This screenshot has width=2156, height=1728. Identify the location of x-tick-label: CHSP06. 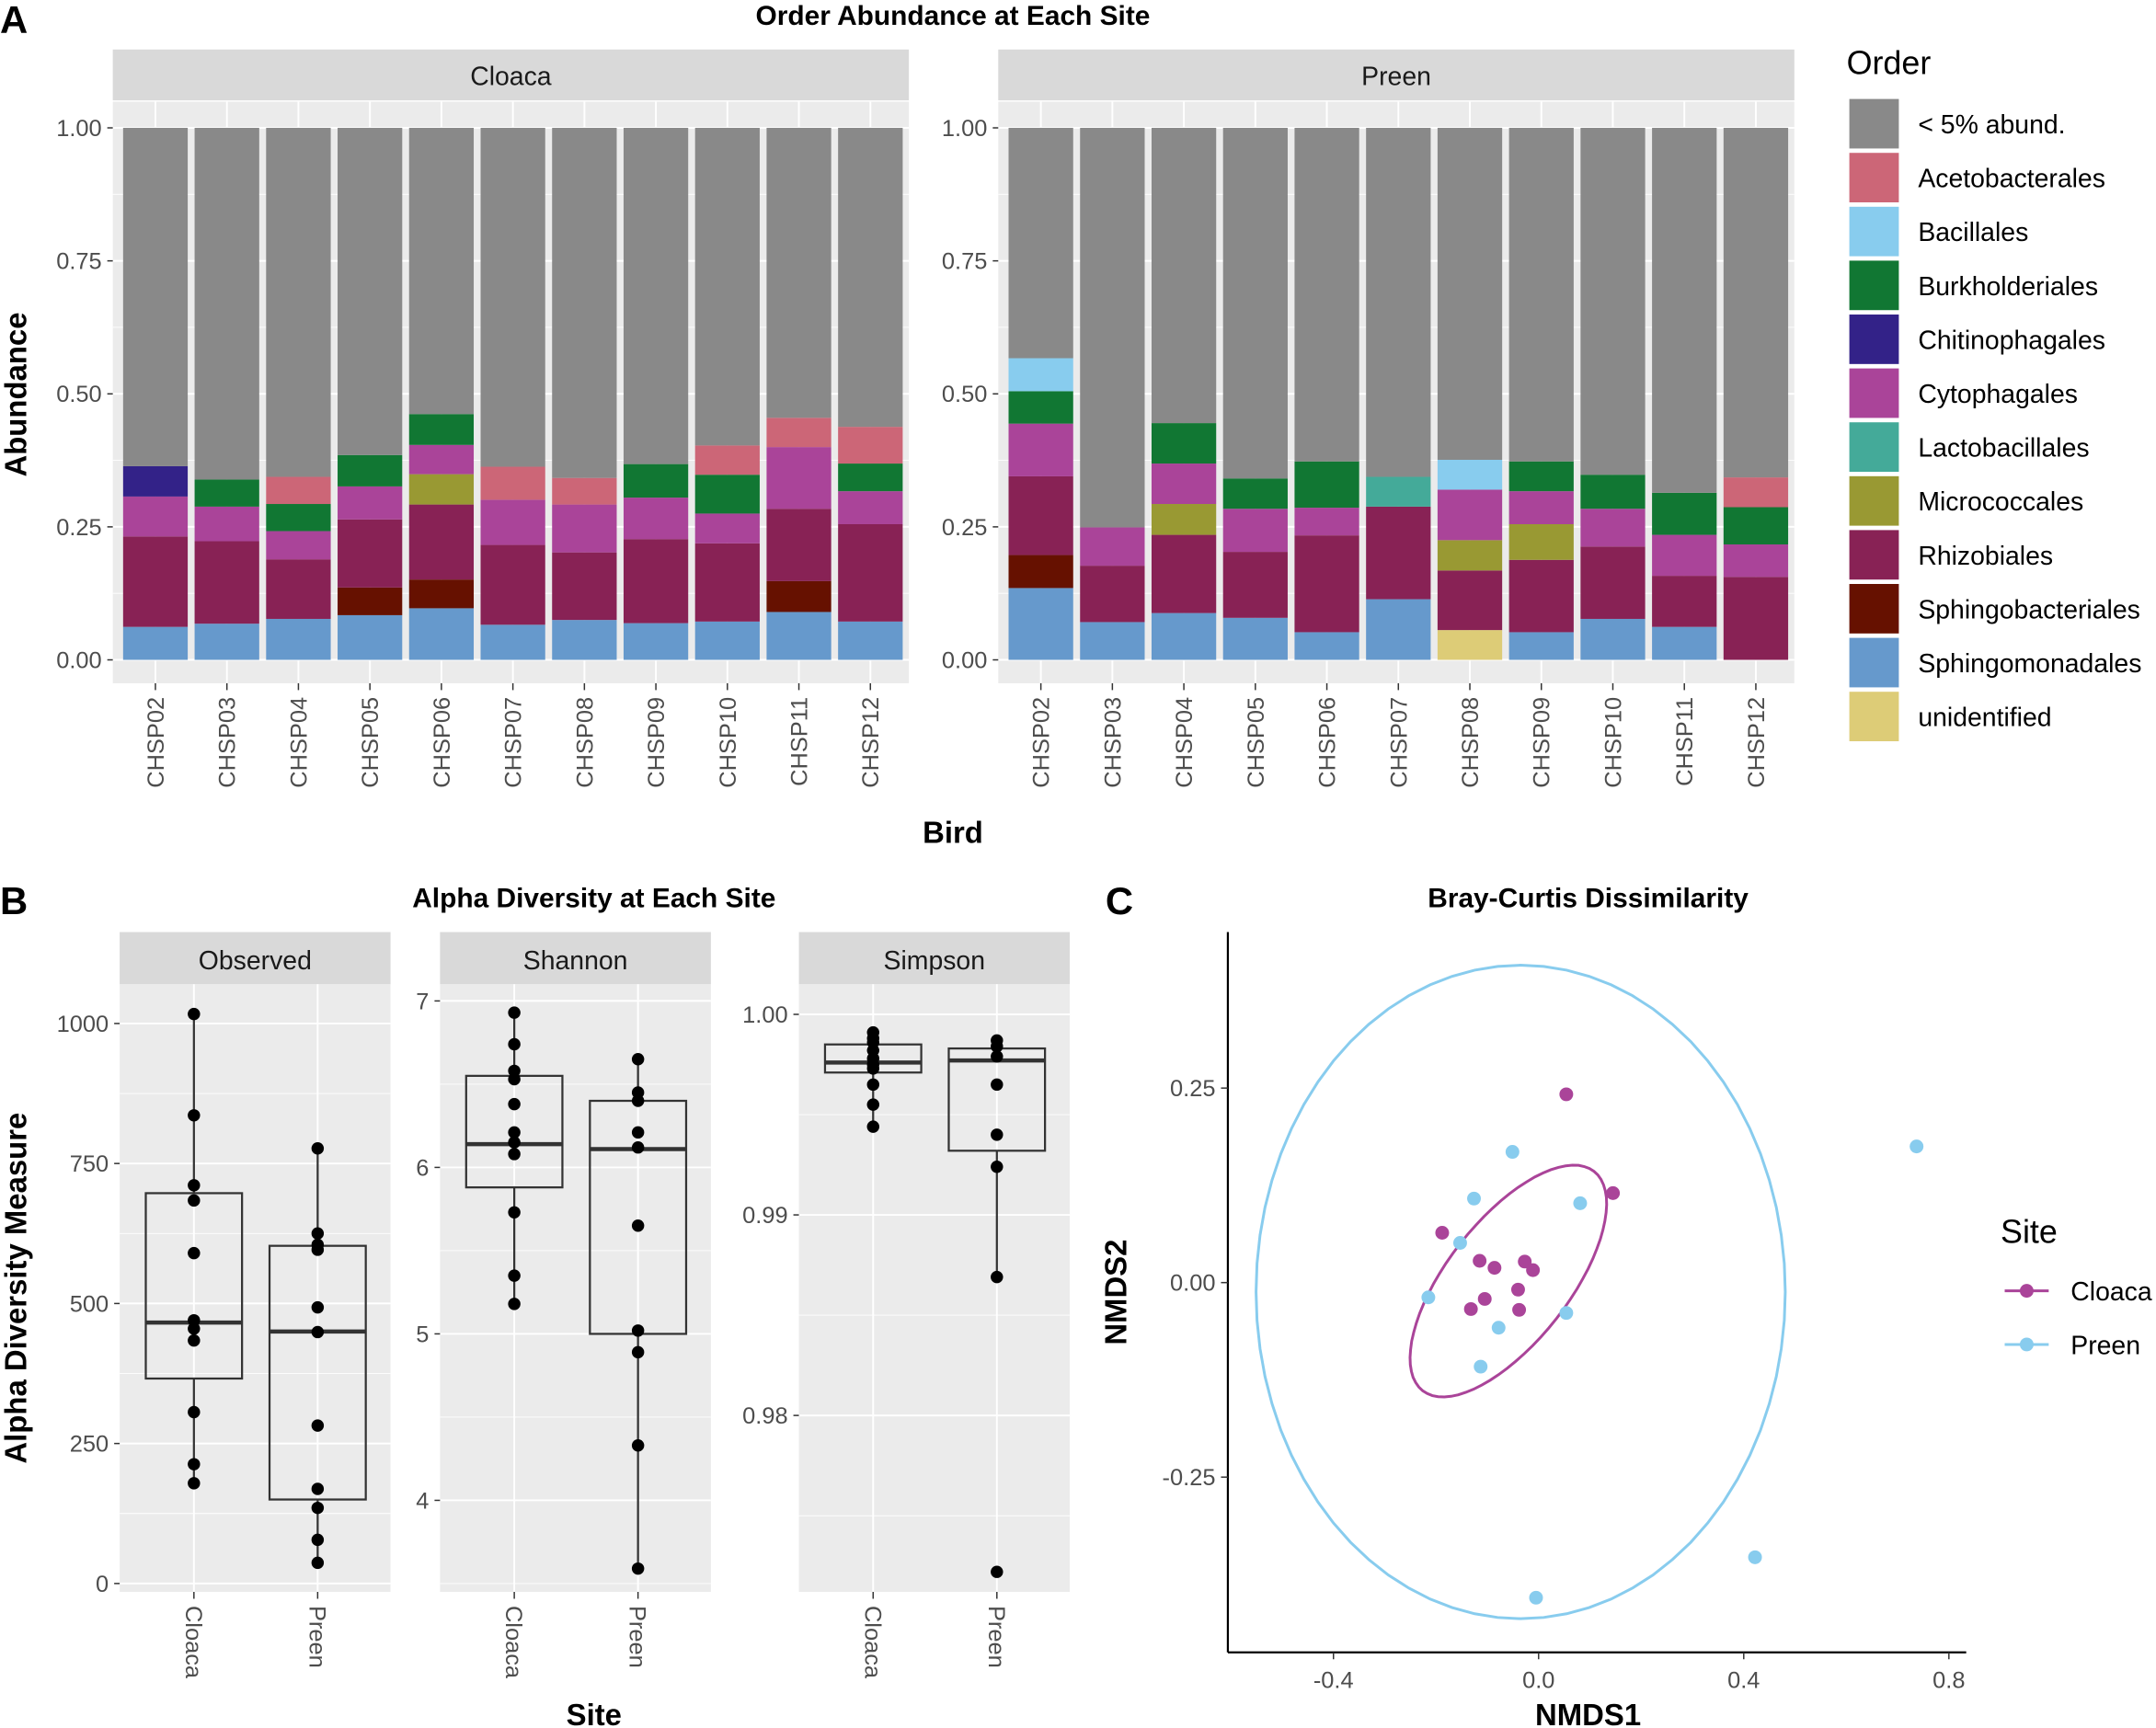
(443, 742).